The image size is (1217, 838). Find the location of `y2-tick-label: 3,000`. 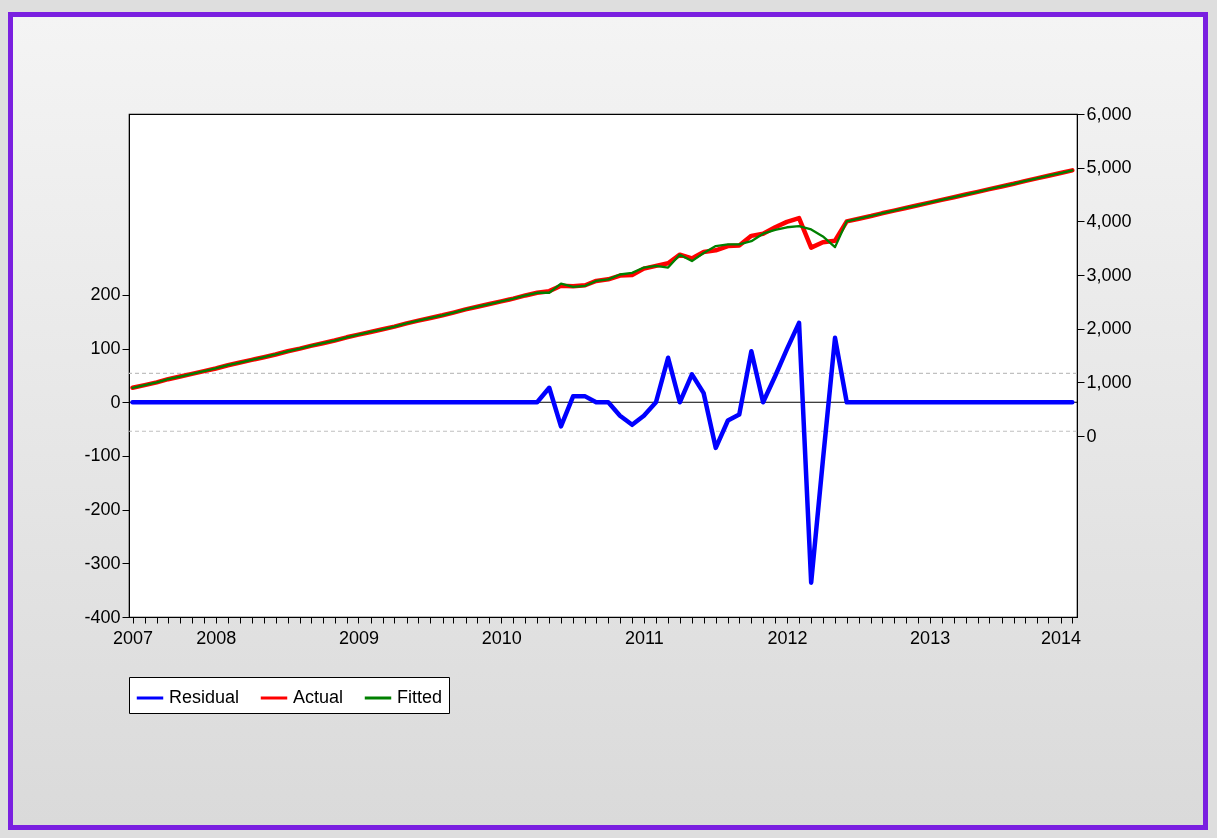

y2-tick-label: 3,000 is located at coordinates (1109, 274).